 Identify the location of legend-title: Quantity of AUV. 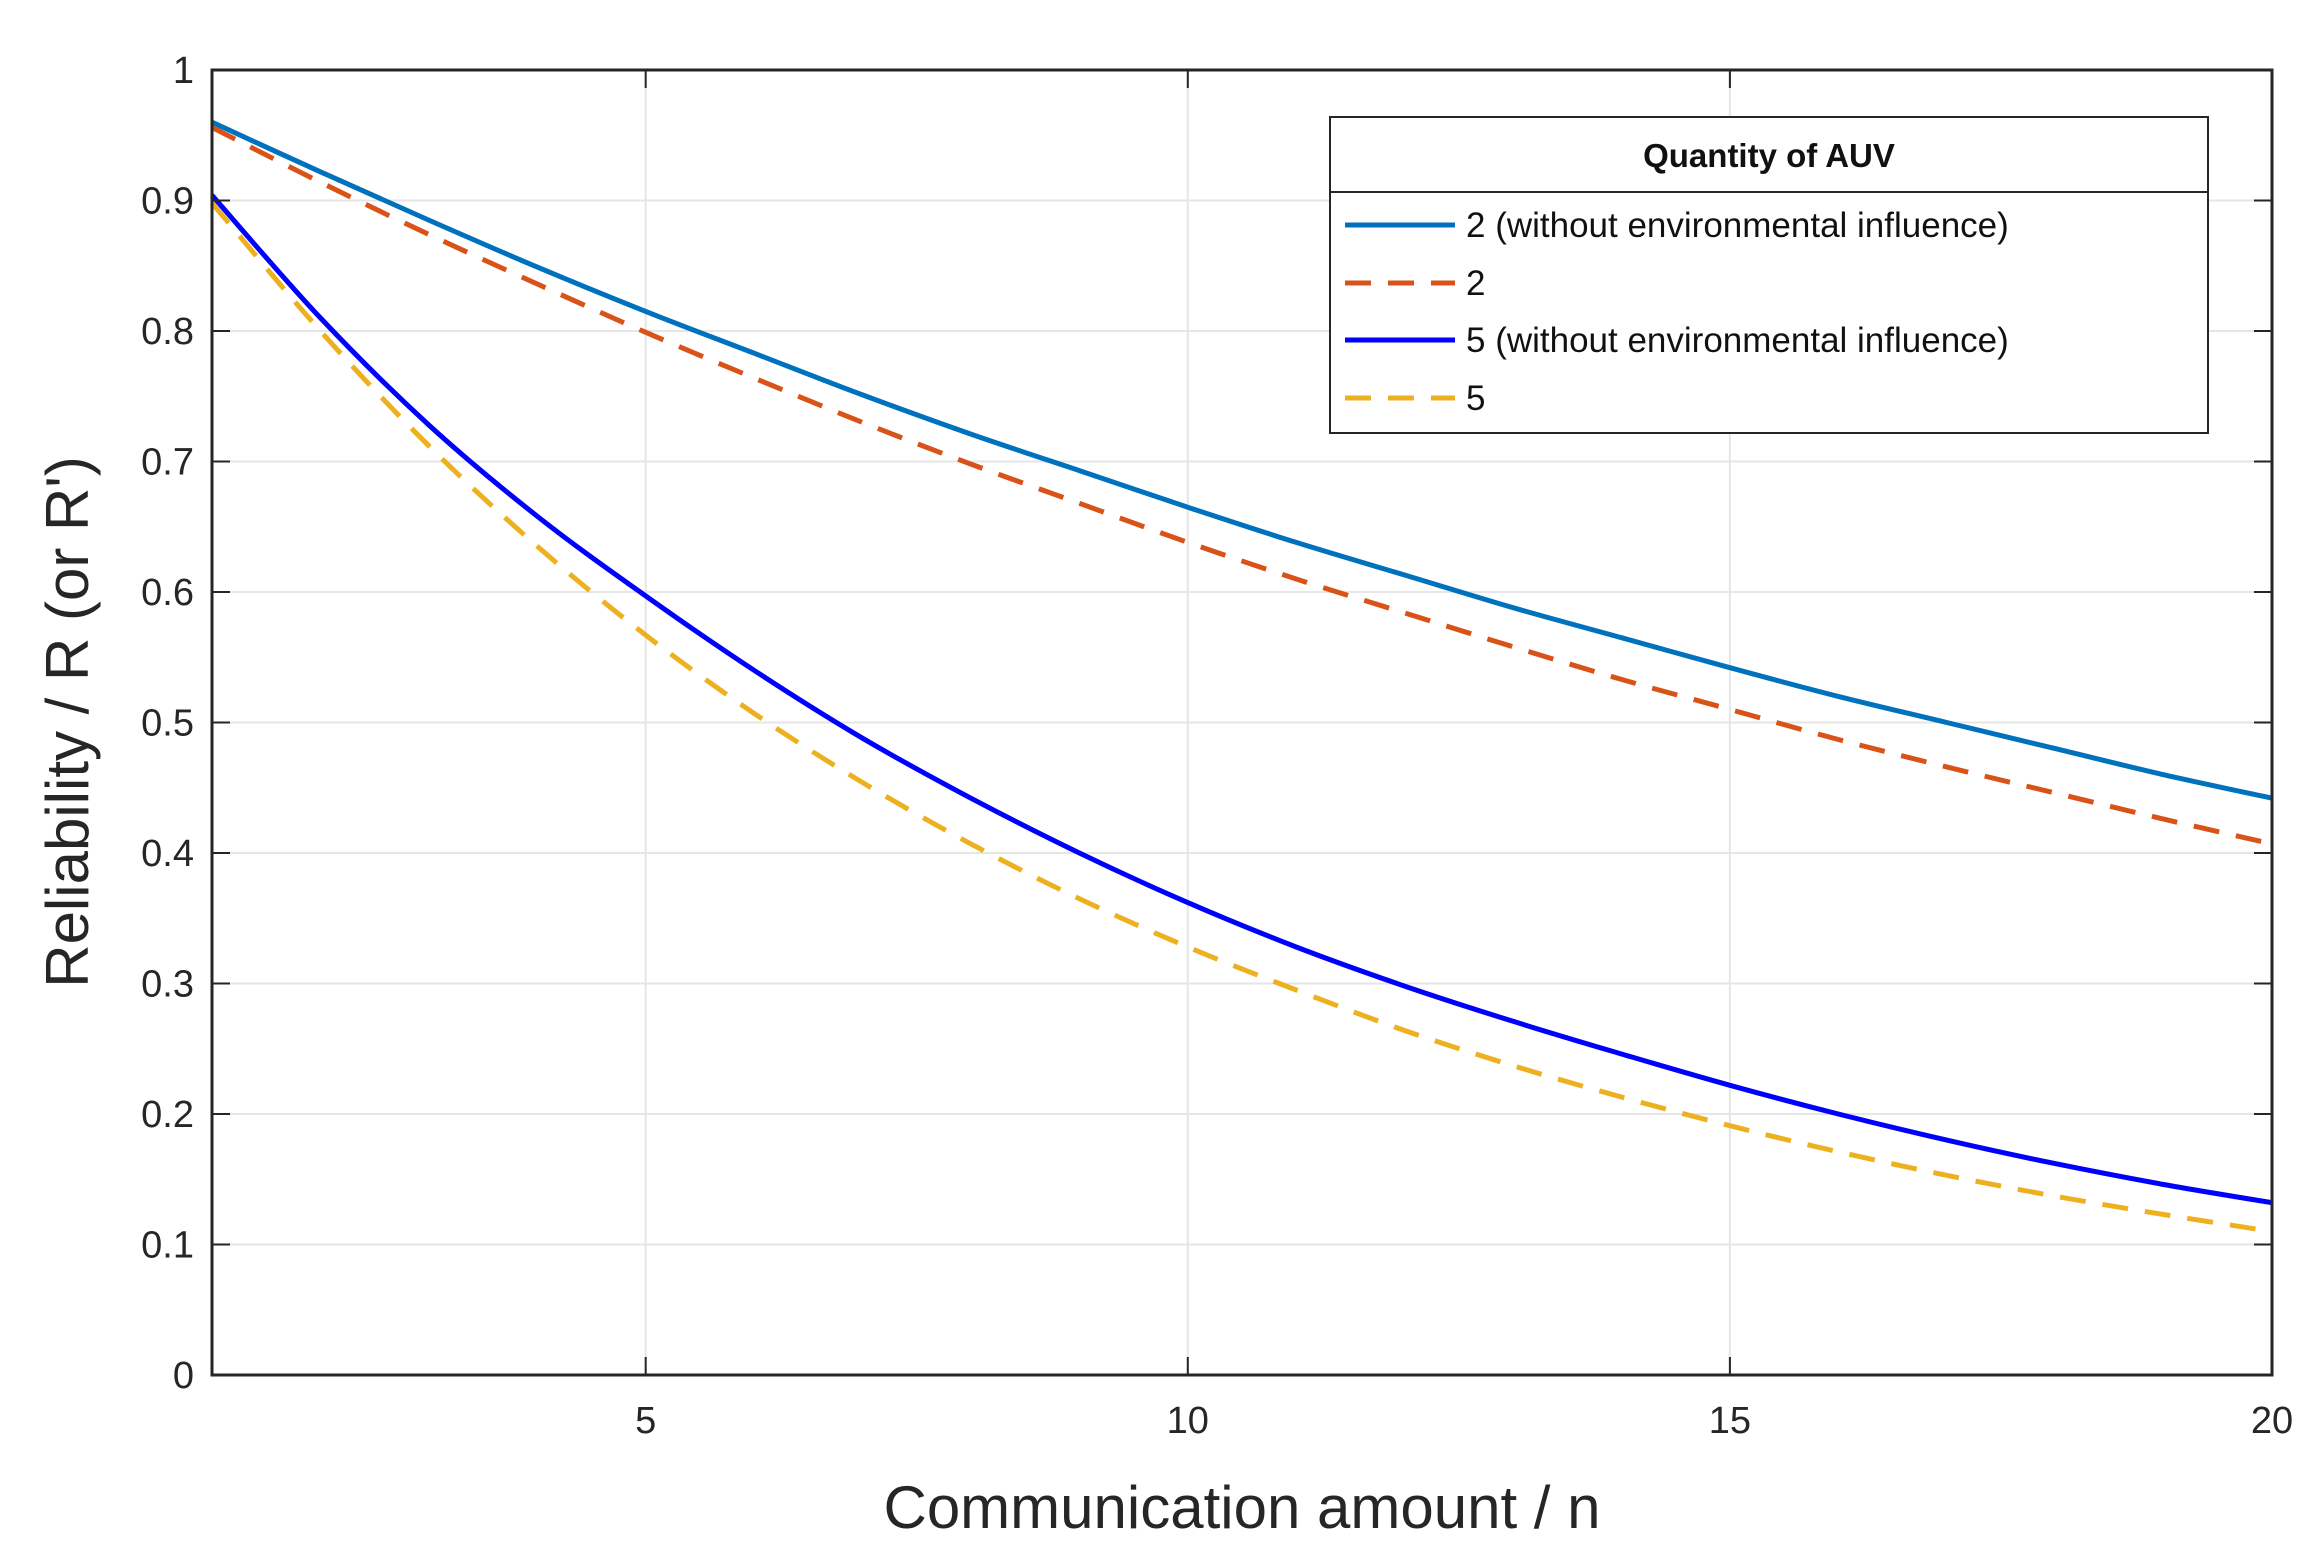
(1769, 155).